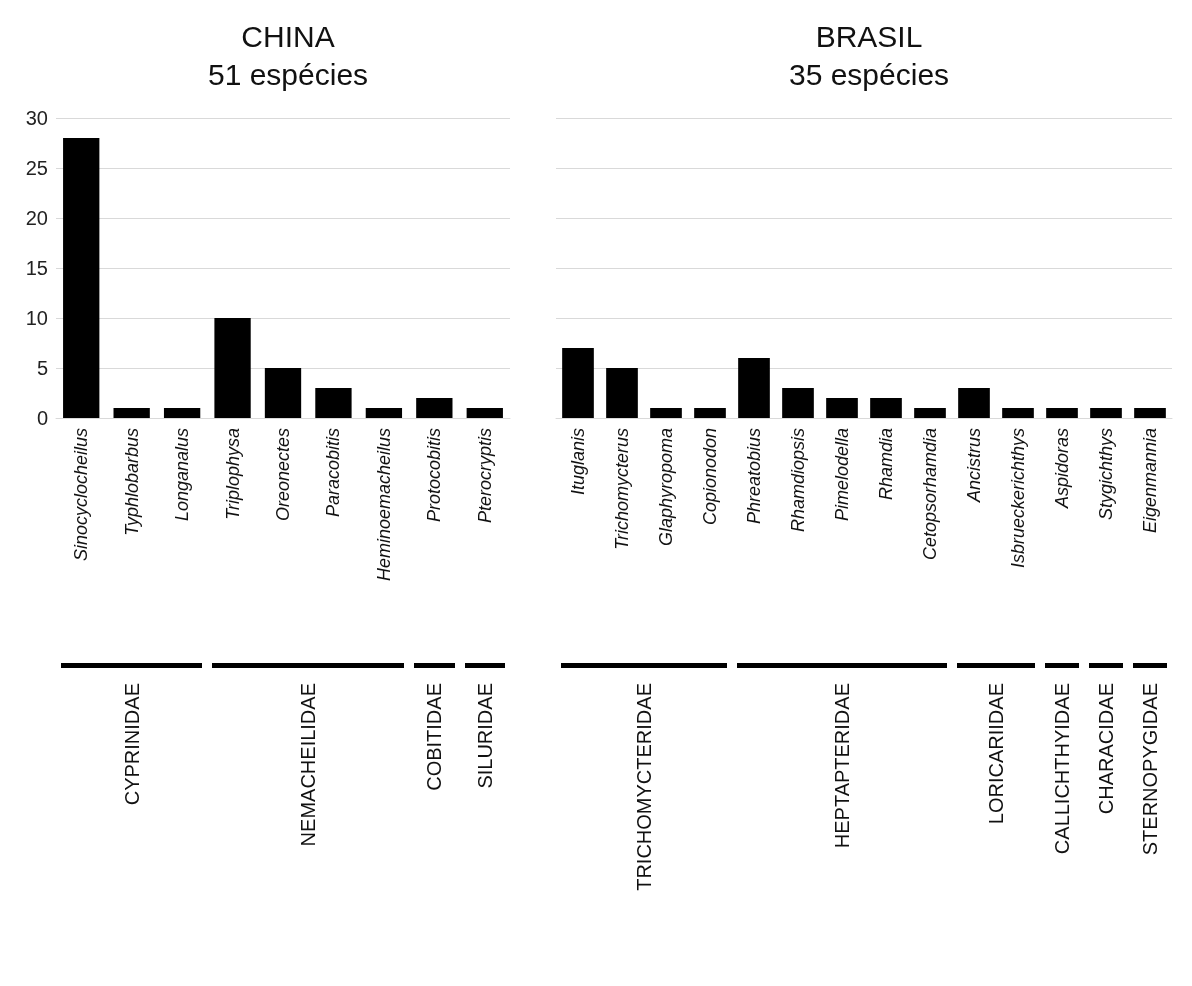 The width and height of the screenshot is (1192, 986). Describe the element at coordinates (1106, 749) in the screenshot. I see `text: CHARACIDAE` at that location.